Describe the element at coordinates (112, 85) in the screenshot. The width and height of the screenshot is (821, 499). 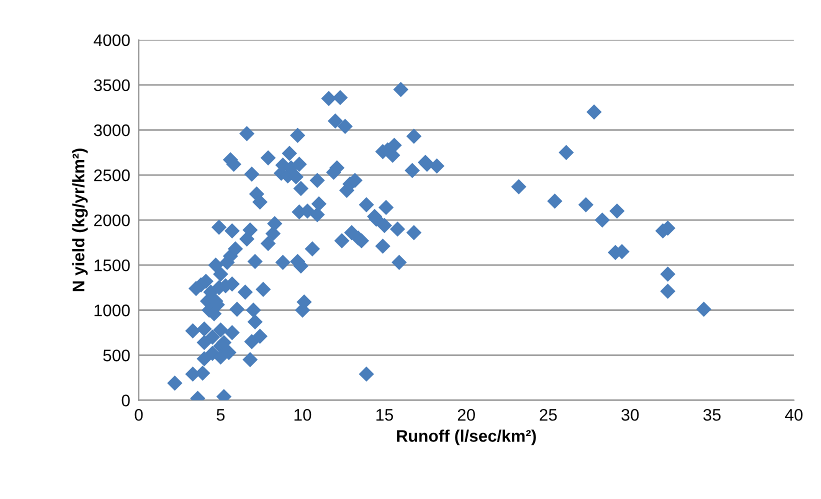
I see `y-tick-label: 3500` at that location.